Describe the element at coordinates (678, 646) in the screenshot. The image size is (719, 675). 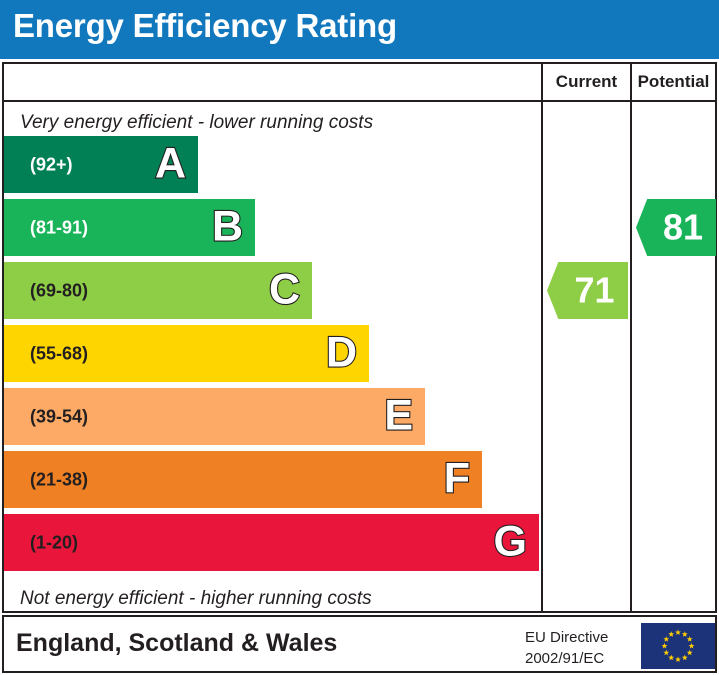
I see `eu-flag-icon` at that location.